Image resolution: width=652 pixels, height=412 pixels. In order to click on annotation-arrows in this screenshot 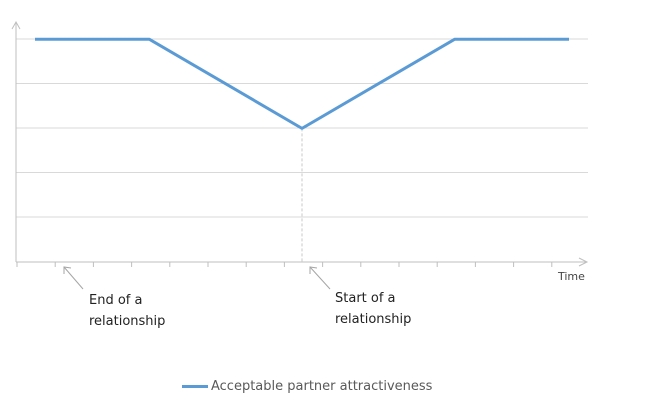, I will do `click(197, 278)`.